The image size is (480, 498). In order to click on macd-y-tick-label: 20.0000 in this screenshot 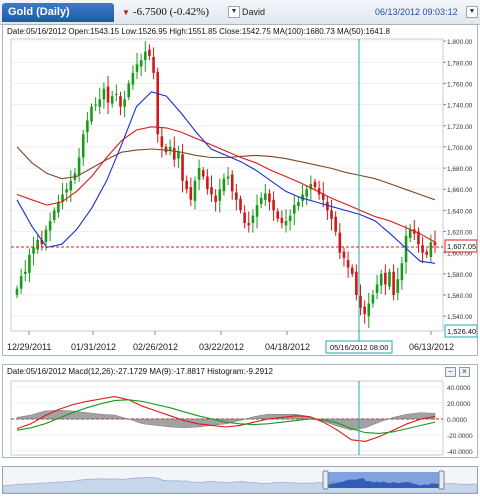, I will do `click(459, 404)`.